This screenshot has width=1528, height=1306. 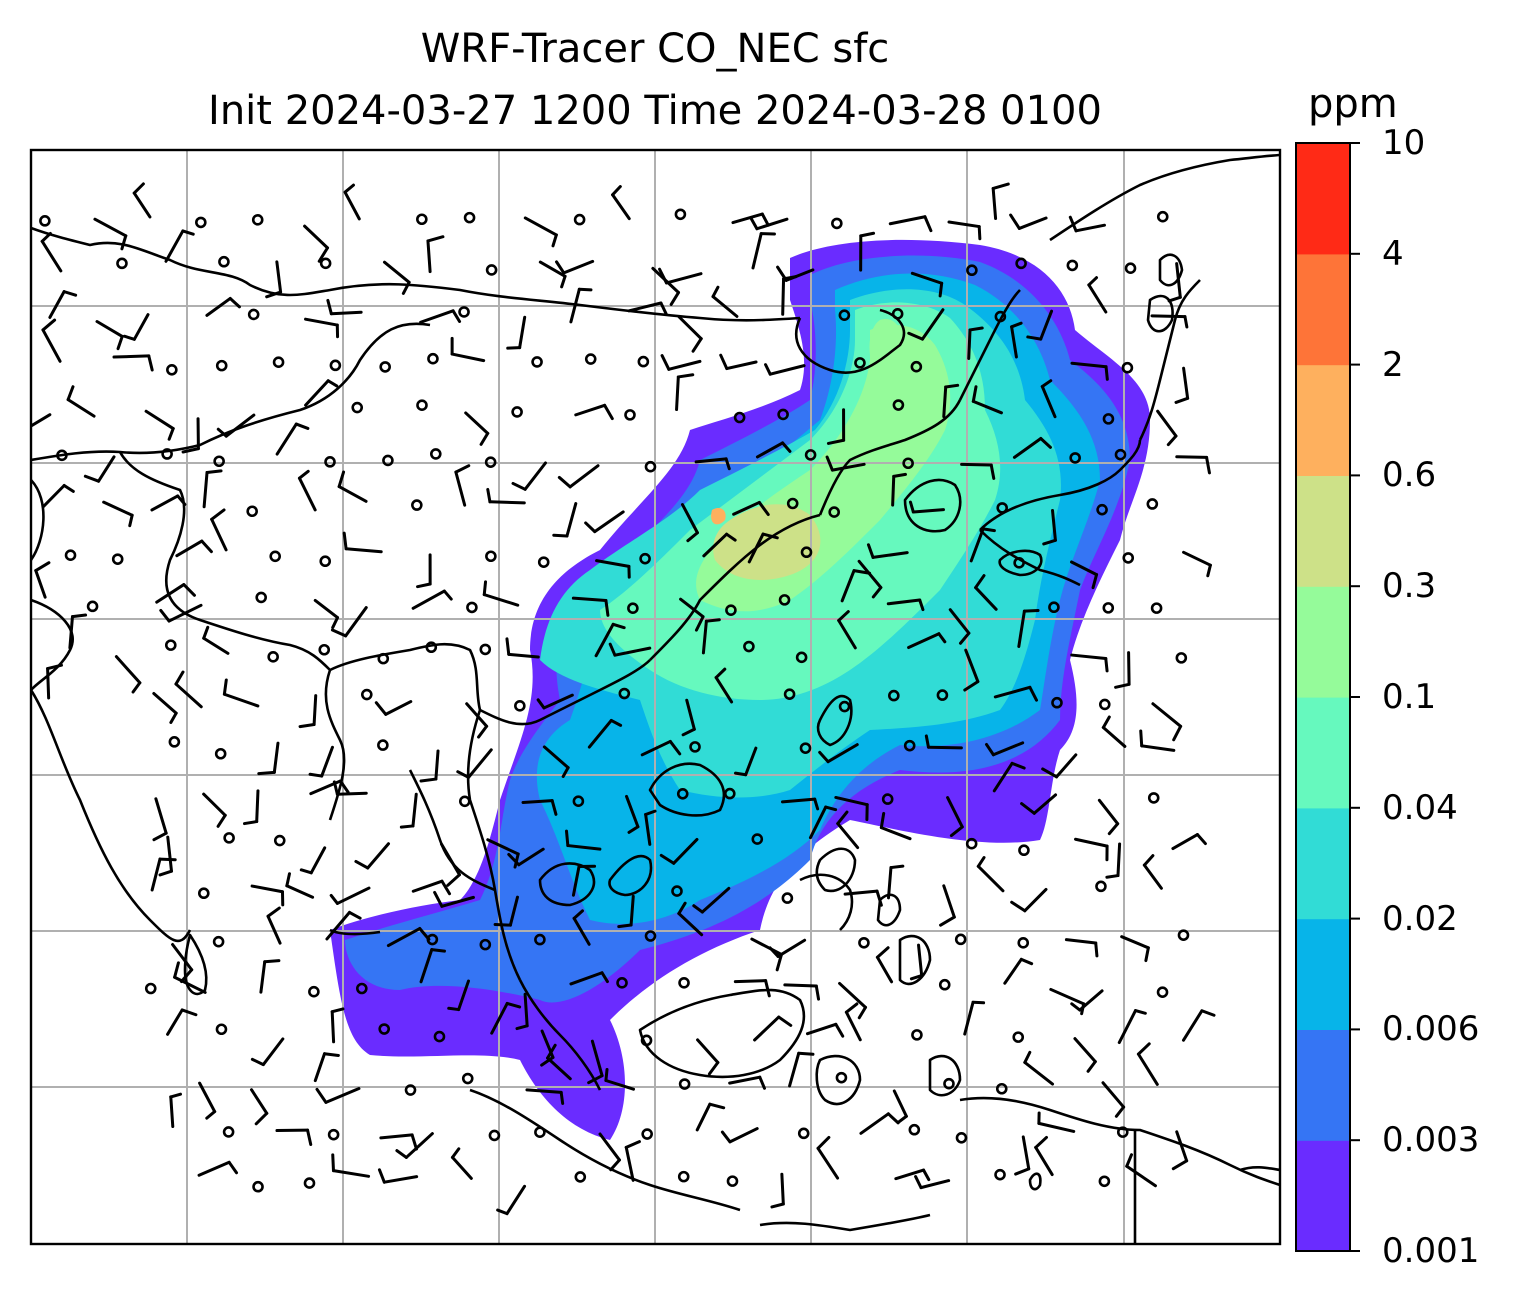 What do you see at coordinates (1409, 586) in the screenshot?
I see `colorbar-tick-label: 0.3` at bounding box center [1409, 586].